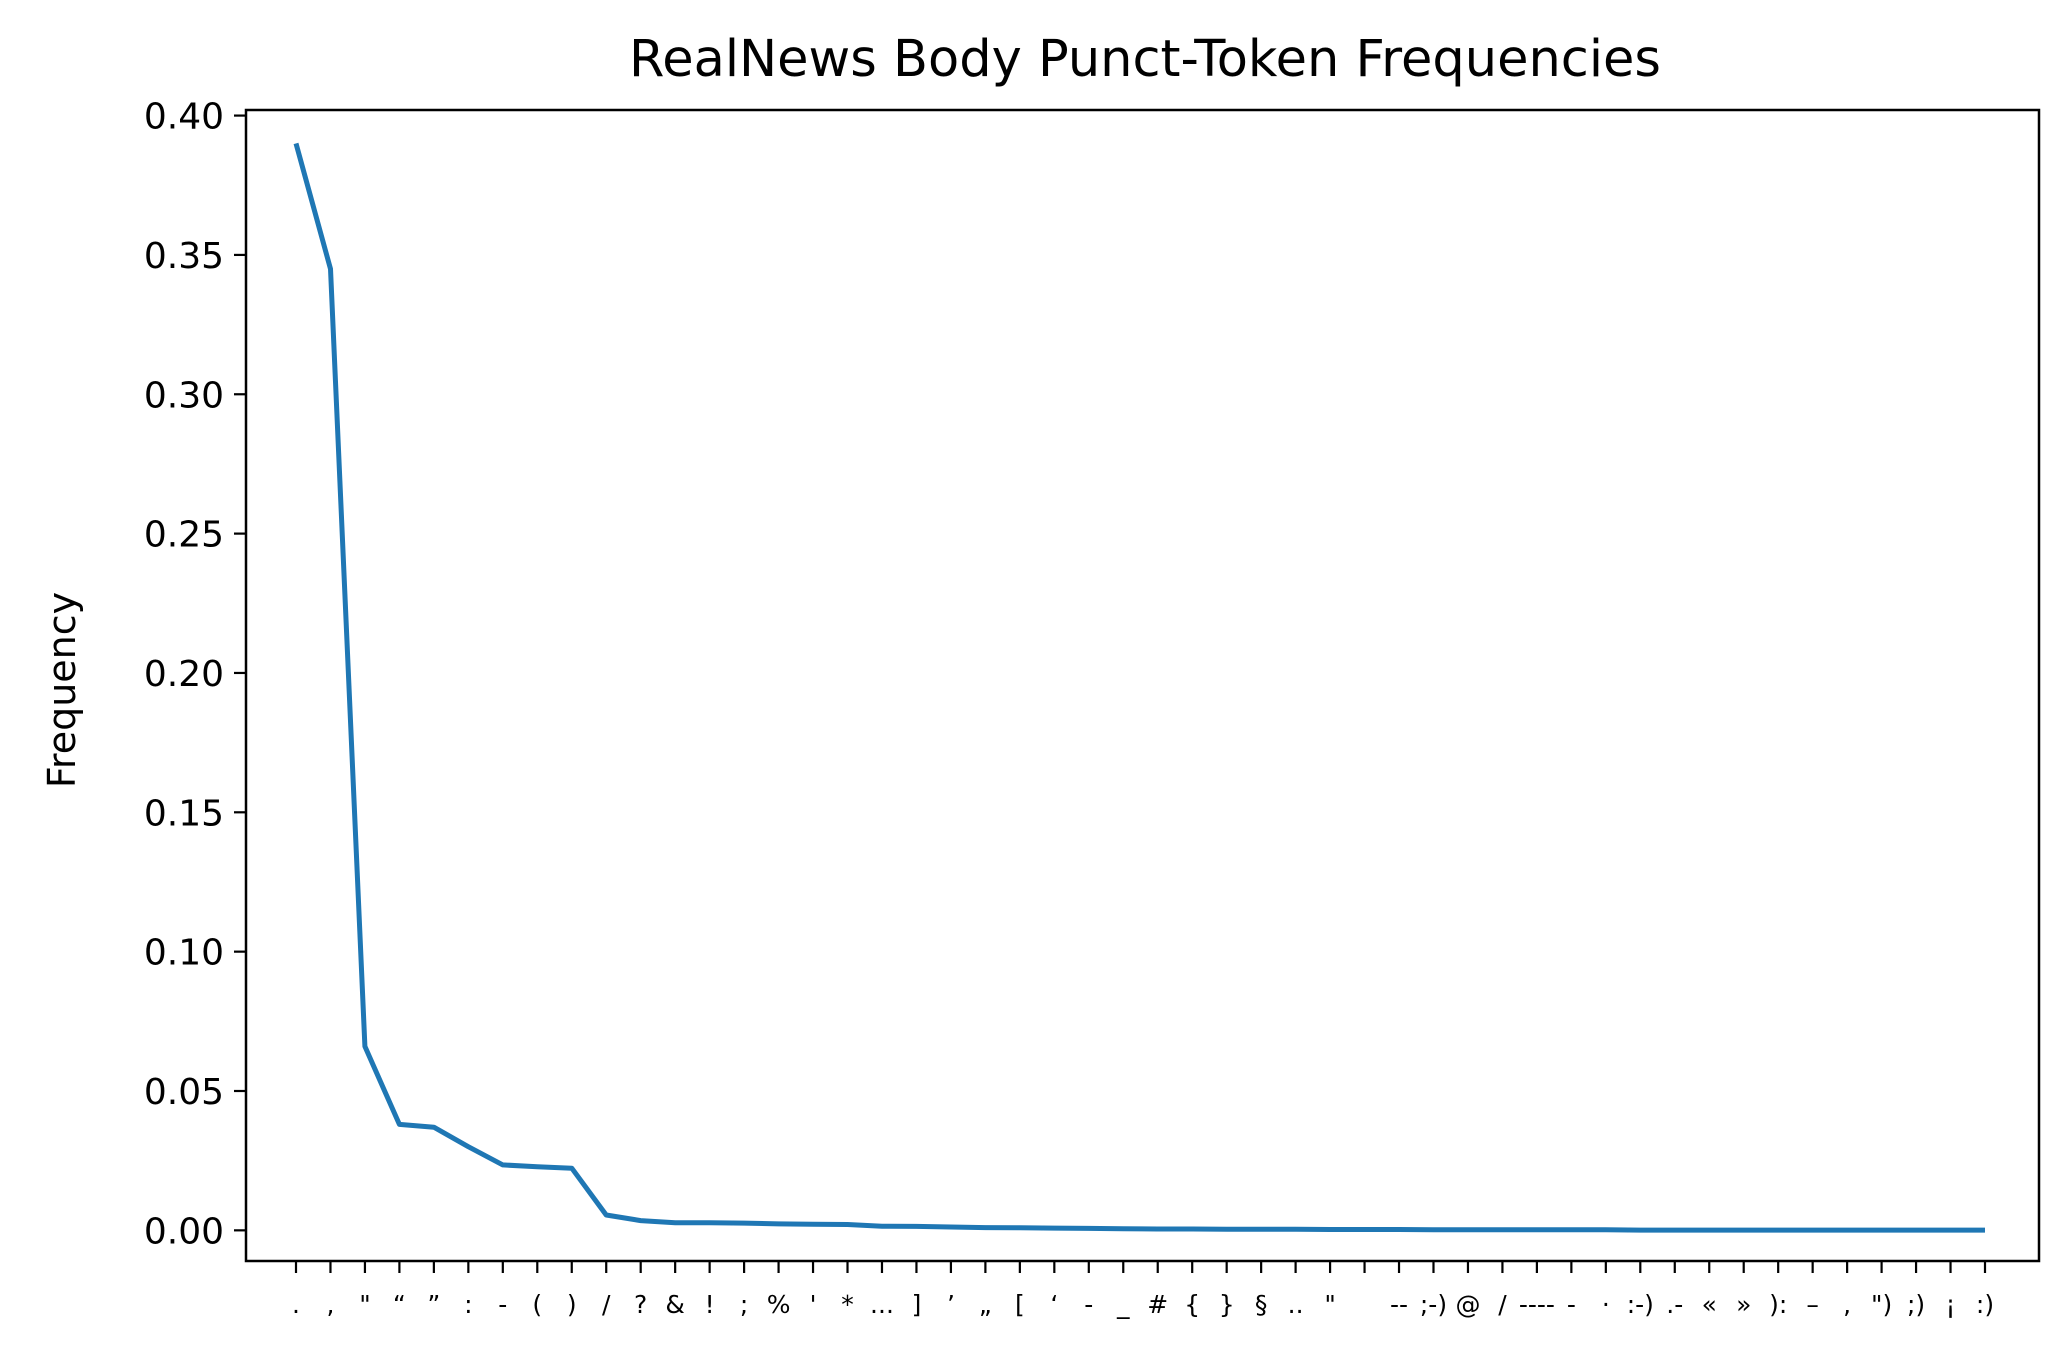 The height and width of the screenshot is (1362, 2064). What do you see at coordinates (1812, 1304) in the screenshot?
I see `x-tick-label: –` at bounding box center [1812, 1304].